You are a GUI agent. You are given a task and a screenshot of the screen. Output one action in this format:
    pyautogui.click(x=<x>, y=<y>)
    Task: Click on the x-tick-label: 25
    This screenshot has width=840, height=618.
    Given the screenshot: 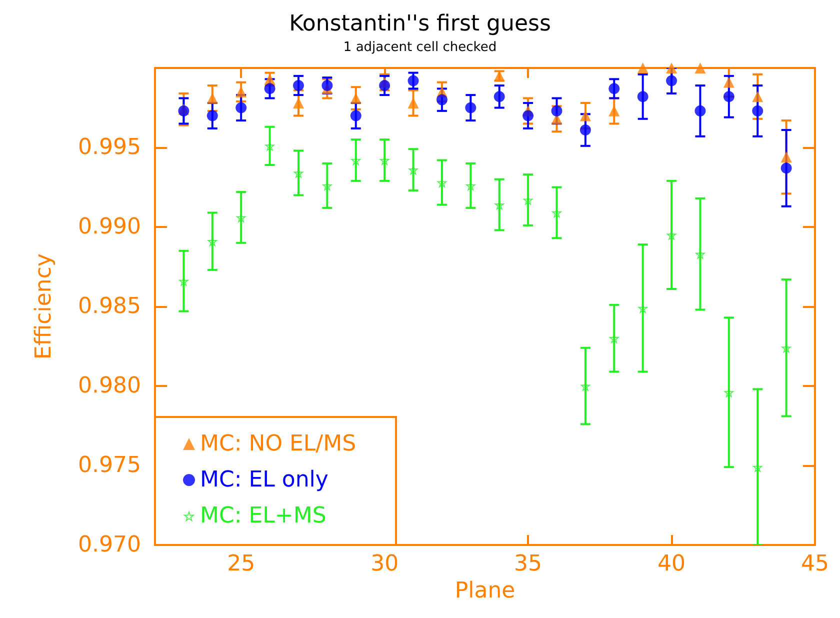 What is the action you would take?
    pyautogui.click(x=241, y=564)
    